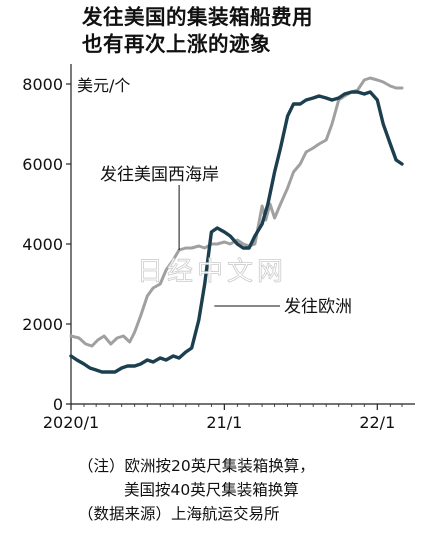 The height and width of the screenshot is (544, 430). Describe the element at coordinates (179, 514) in the screenshot. I see `source-line: （数据来源）上海航运交易所` at that location.